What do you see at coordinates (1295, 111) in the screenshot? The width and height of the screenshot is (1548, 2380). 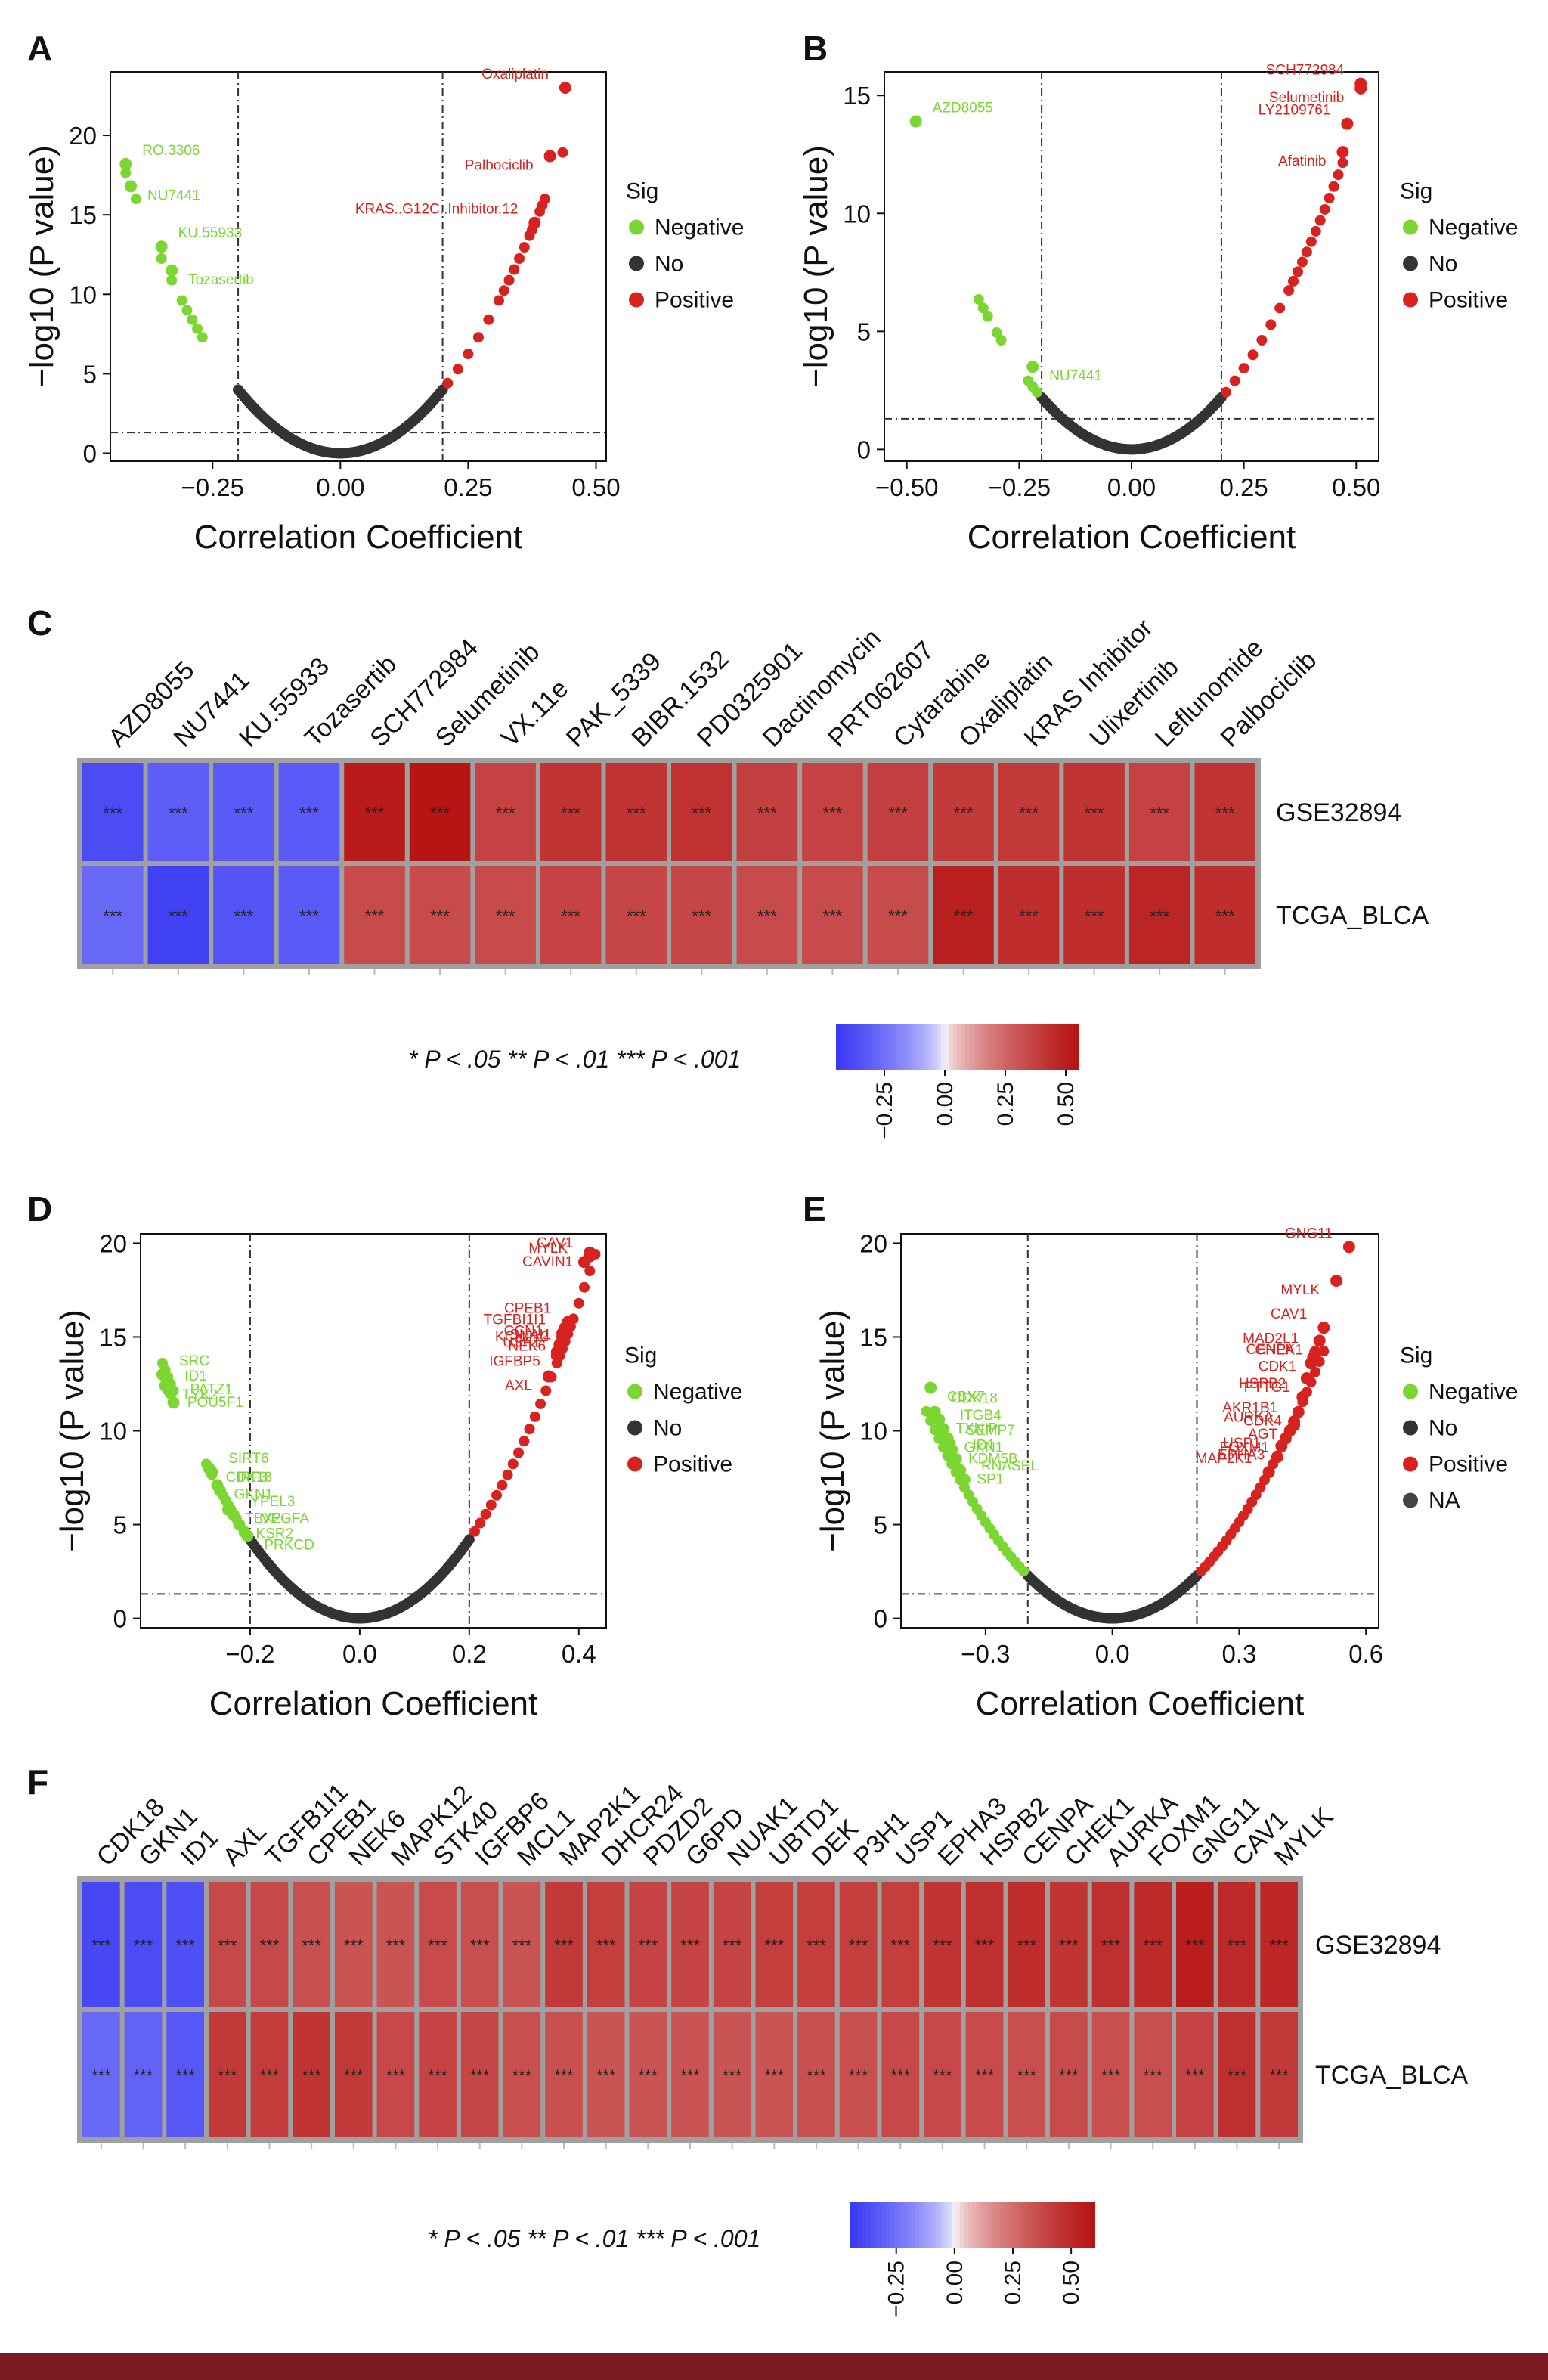 I see `point-label: LY2109761` at bounding box center [1295, 111].